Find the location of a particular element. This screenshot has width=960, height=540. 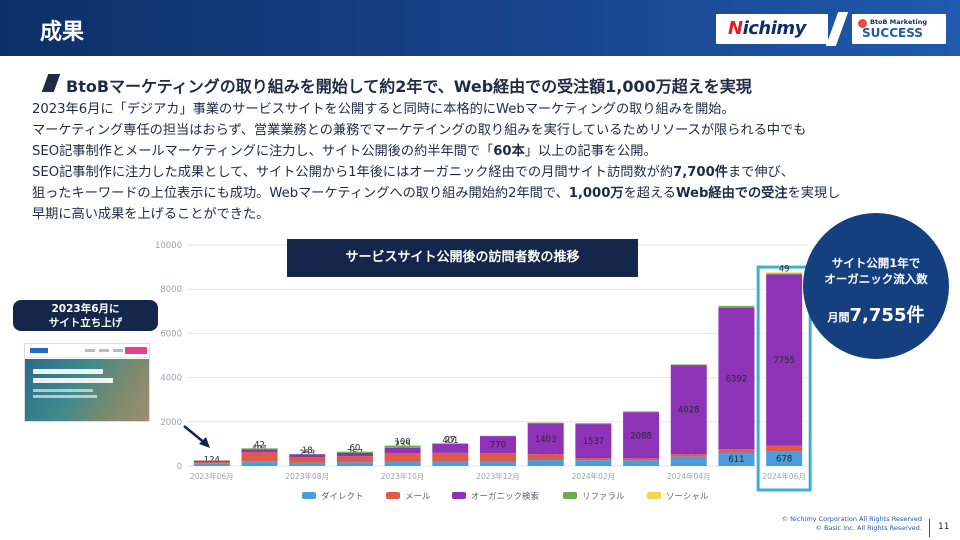

y-tick-label: 2000 is located at coordinates (171, 423).